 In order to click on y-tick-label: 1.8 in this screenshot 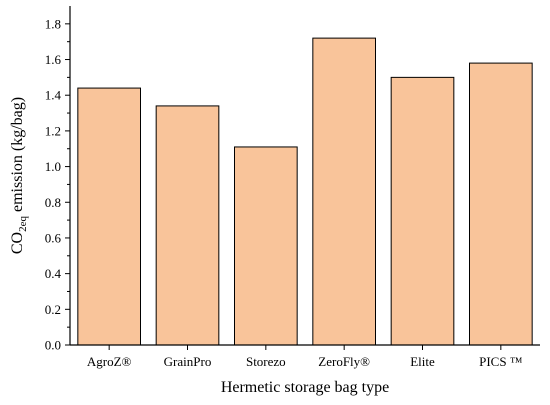, I will do `click(53, 23)`.